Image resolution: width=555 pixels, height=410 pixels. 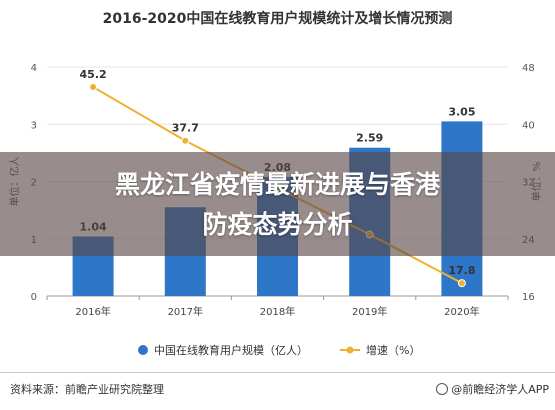 I want to click on x-tick-label: 2017年, so click(x=185, y=311).